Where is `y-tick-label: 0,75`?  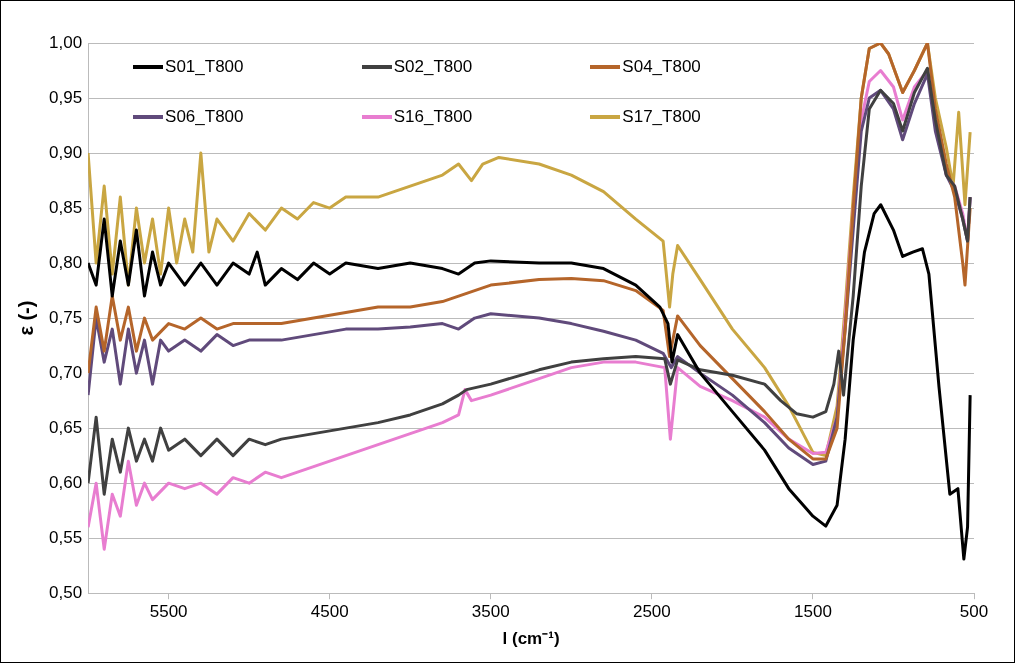 y-tick-label: 0,75 is located at coordinates (65, 317).